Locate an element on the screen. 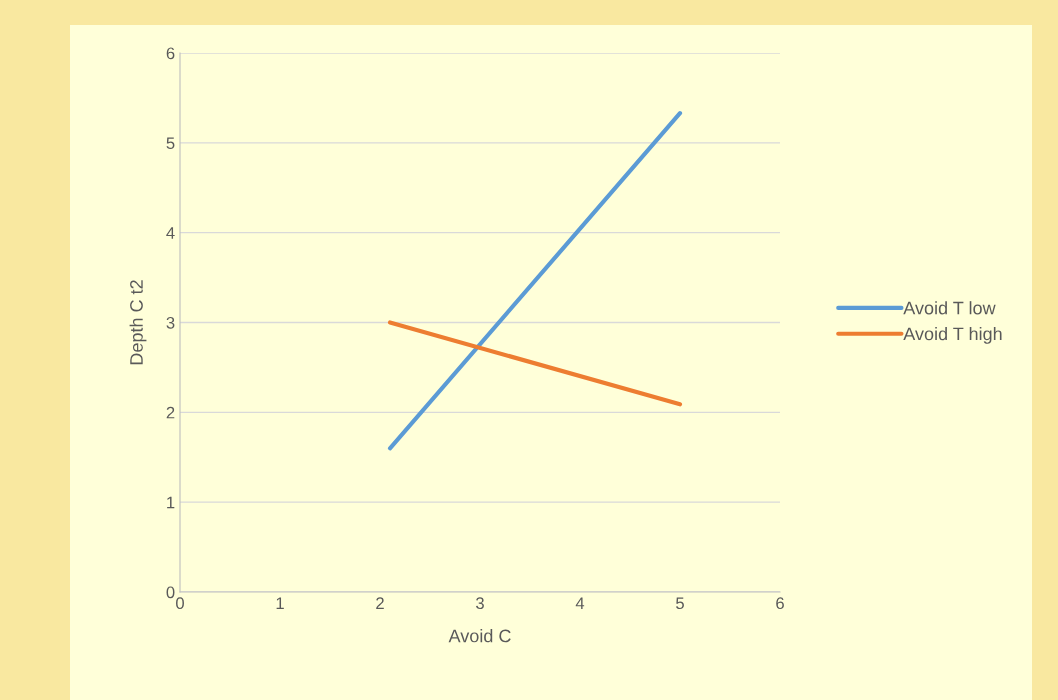  y-tick-label: 6 is located at coordinates (170, 53).